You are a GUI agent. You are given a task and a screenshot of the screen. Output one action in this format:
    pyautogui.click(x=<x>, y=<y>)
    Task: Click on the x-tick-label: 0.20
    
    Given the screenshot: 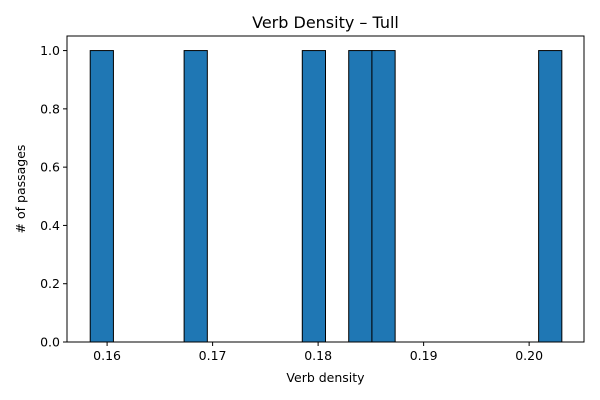 What is the action you would take?
    pyautogui.click(x=529, y=355)
    